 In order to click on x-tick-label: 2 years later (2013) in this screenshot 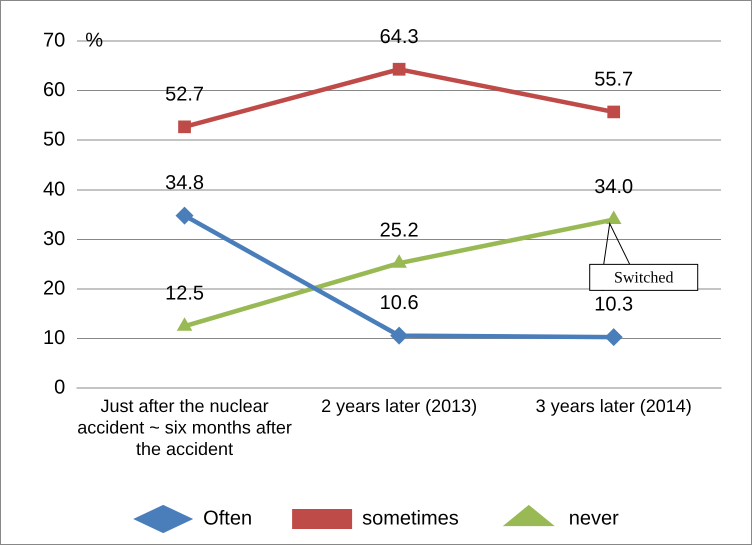, I will do `click(399, 406)`.